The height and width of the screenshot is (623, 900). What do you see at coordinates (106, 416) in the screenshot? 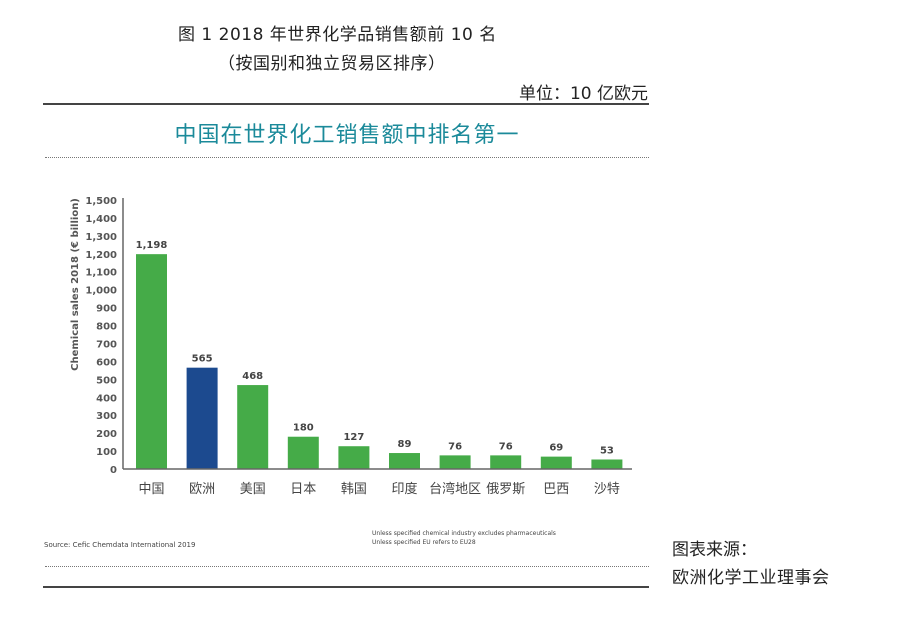
I see `y-tick-label: 300` at bounding box center [106, 416].